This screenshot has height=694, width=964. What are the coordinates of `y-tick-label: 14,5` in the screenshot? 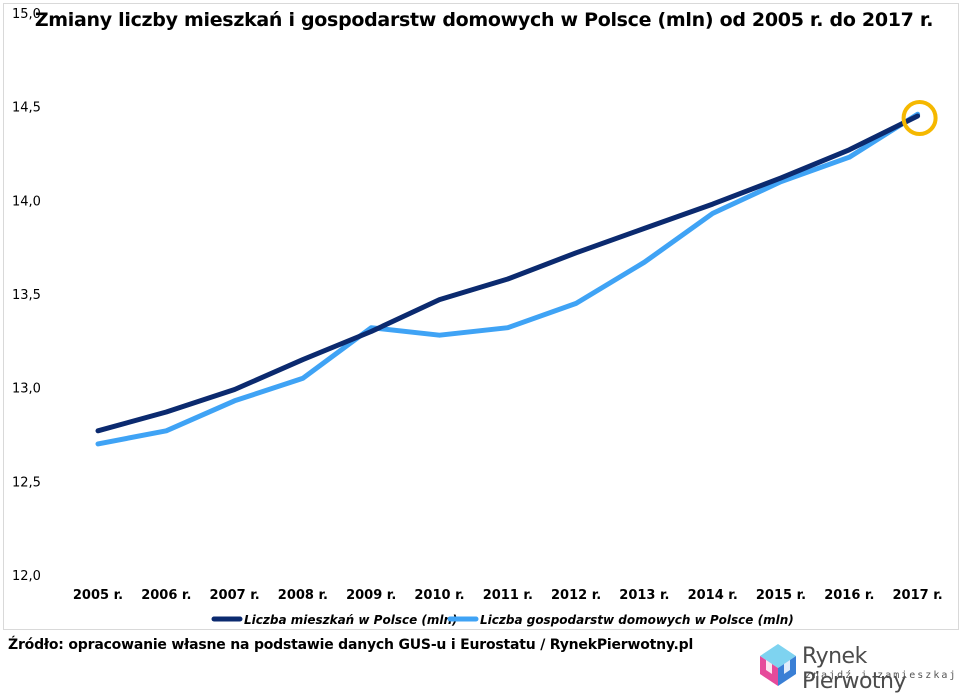 It's located at (26, 108).